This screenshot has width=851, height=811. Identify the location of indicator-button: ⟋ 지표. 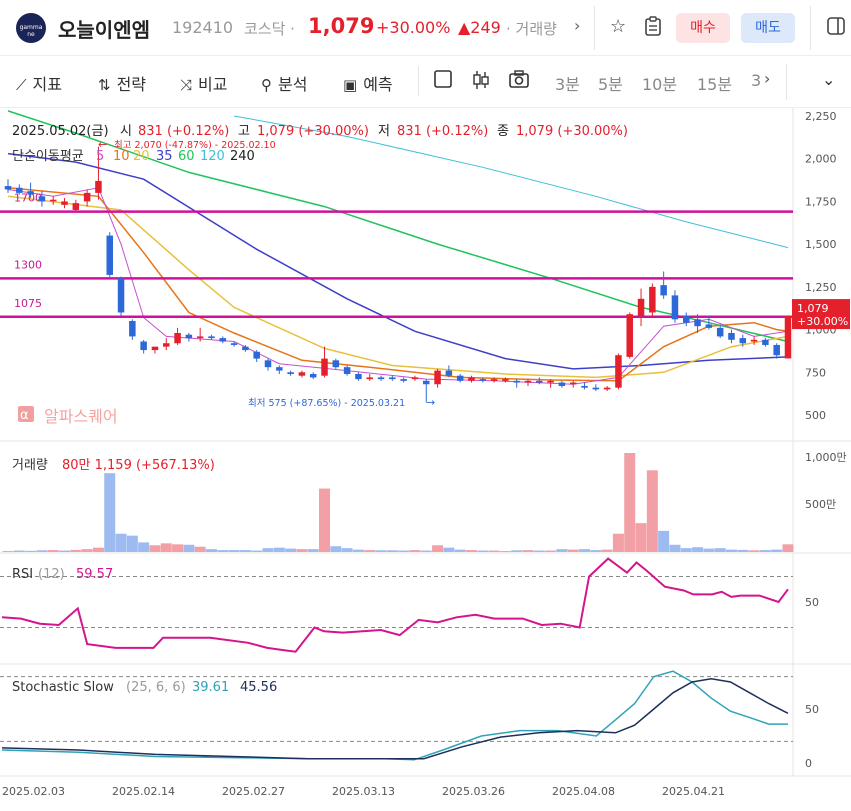
(39, 84).